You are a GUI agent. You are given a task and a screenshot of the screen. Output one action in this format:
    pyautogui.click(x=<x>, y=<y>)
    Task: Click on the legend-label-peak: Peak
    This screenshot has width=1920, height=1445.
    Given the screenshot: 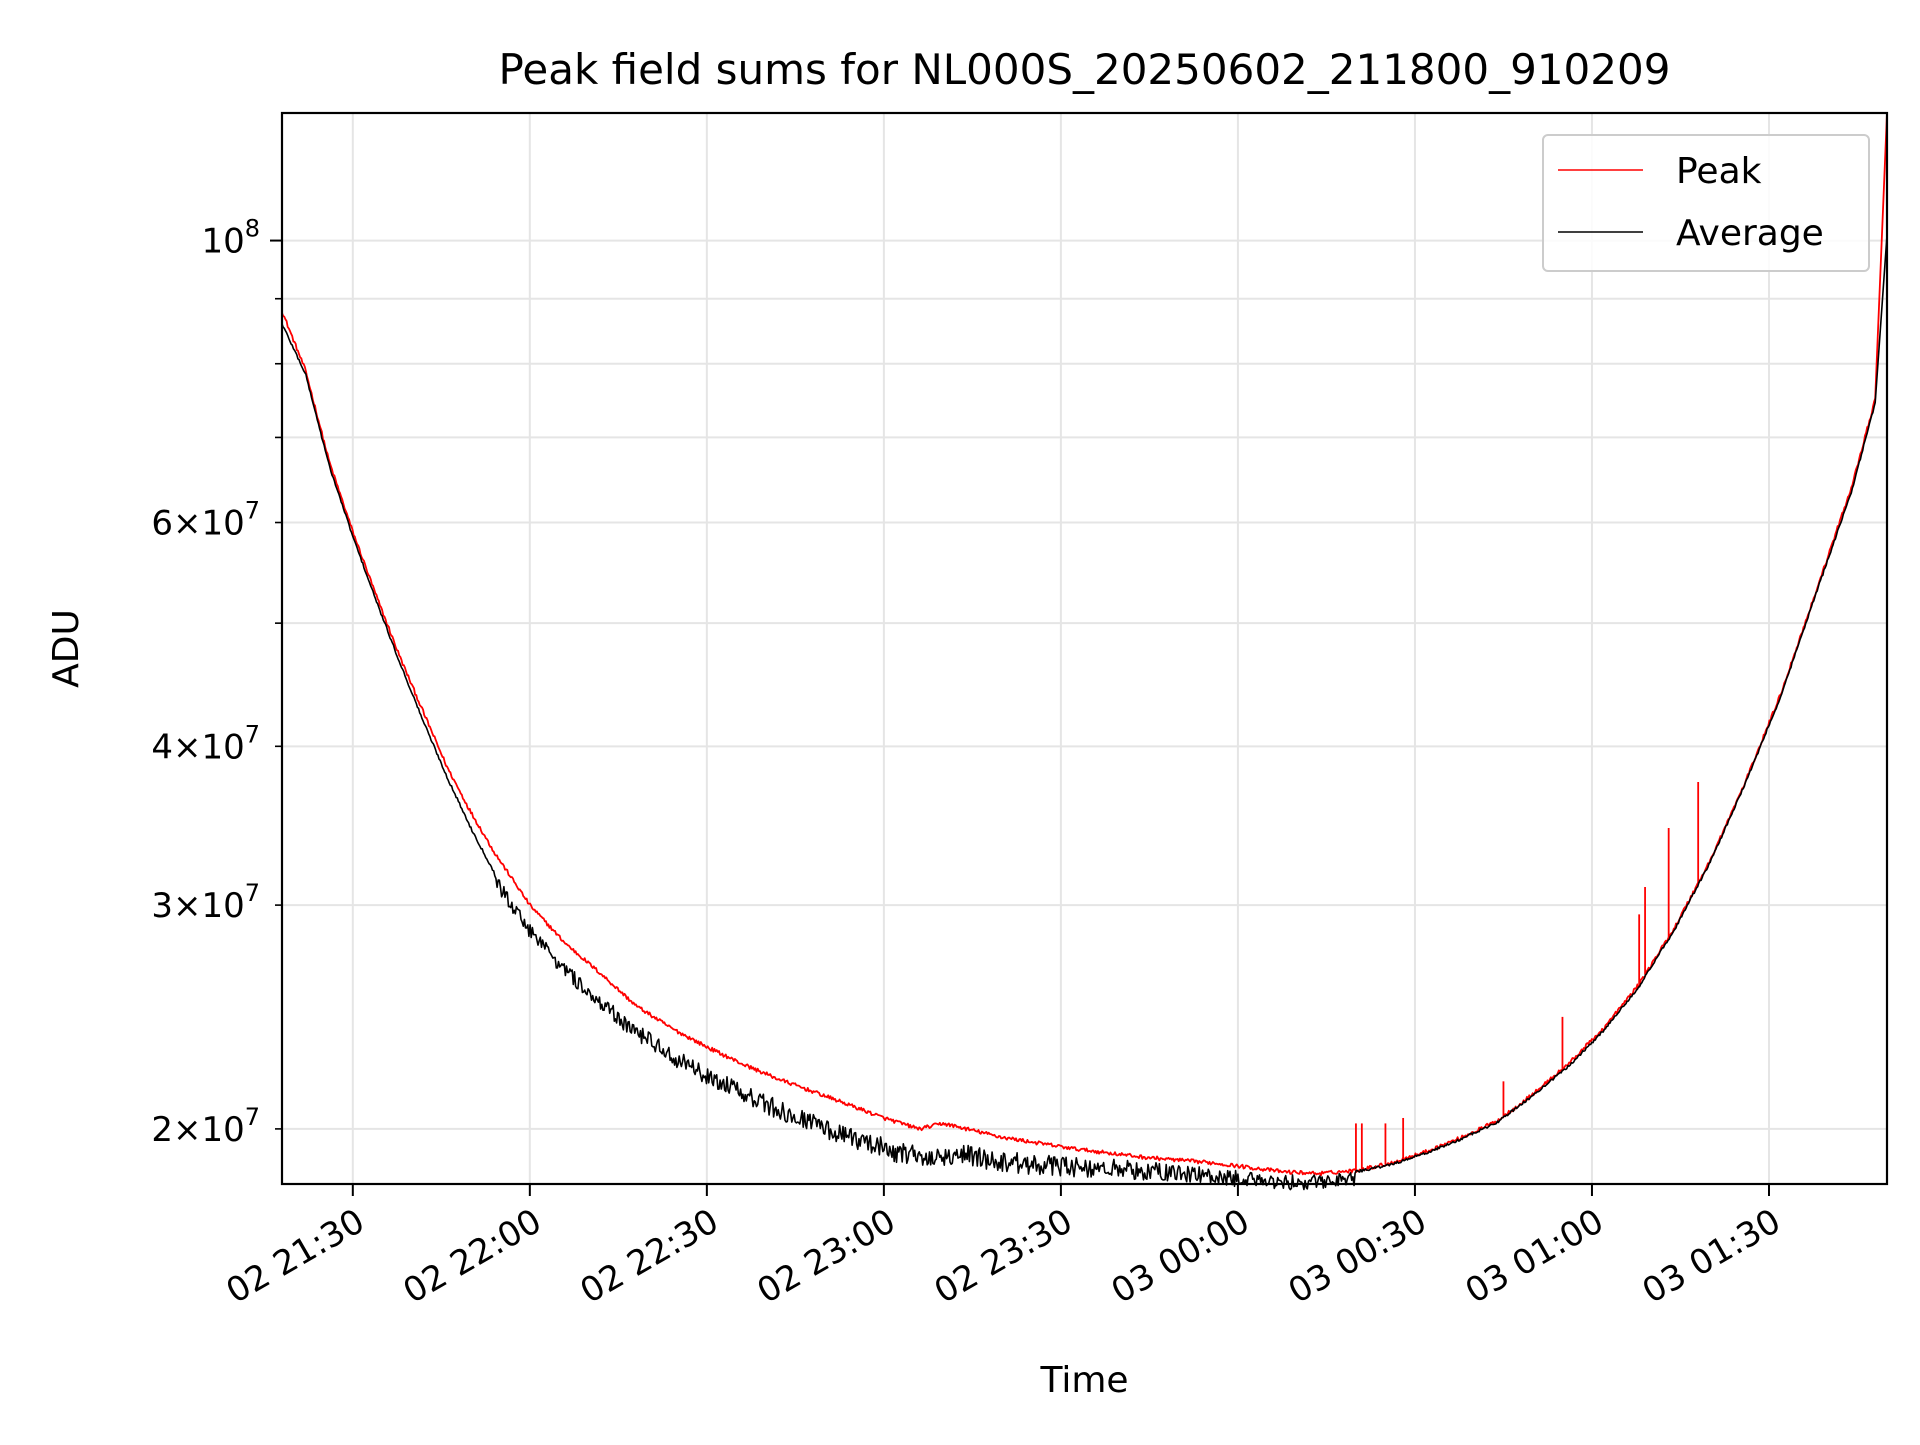 What is the action you would take?
    pyautogui.click(x=1719, y=171)
    